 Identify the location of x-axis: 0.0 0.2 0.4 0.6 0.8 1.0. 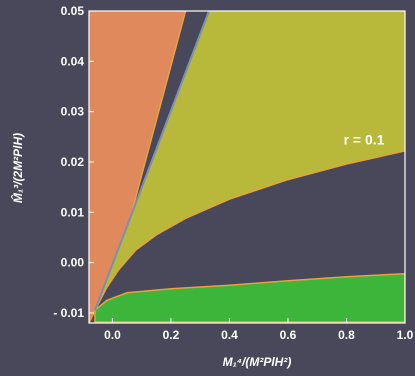
(259, 330).